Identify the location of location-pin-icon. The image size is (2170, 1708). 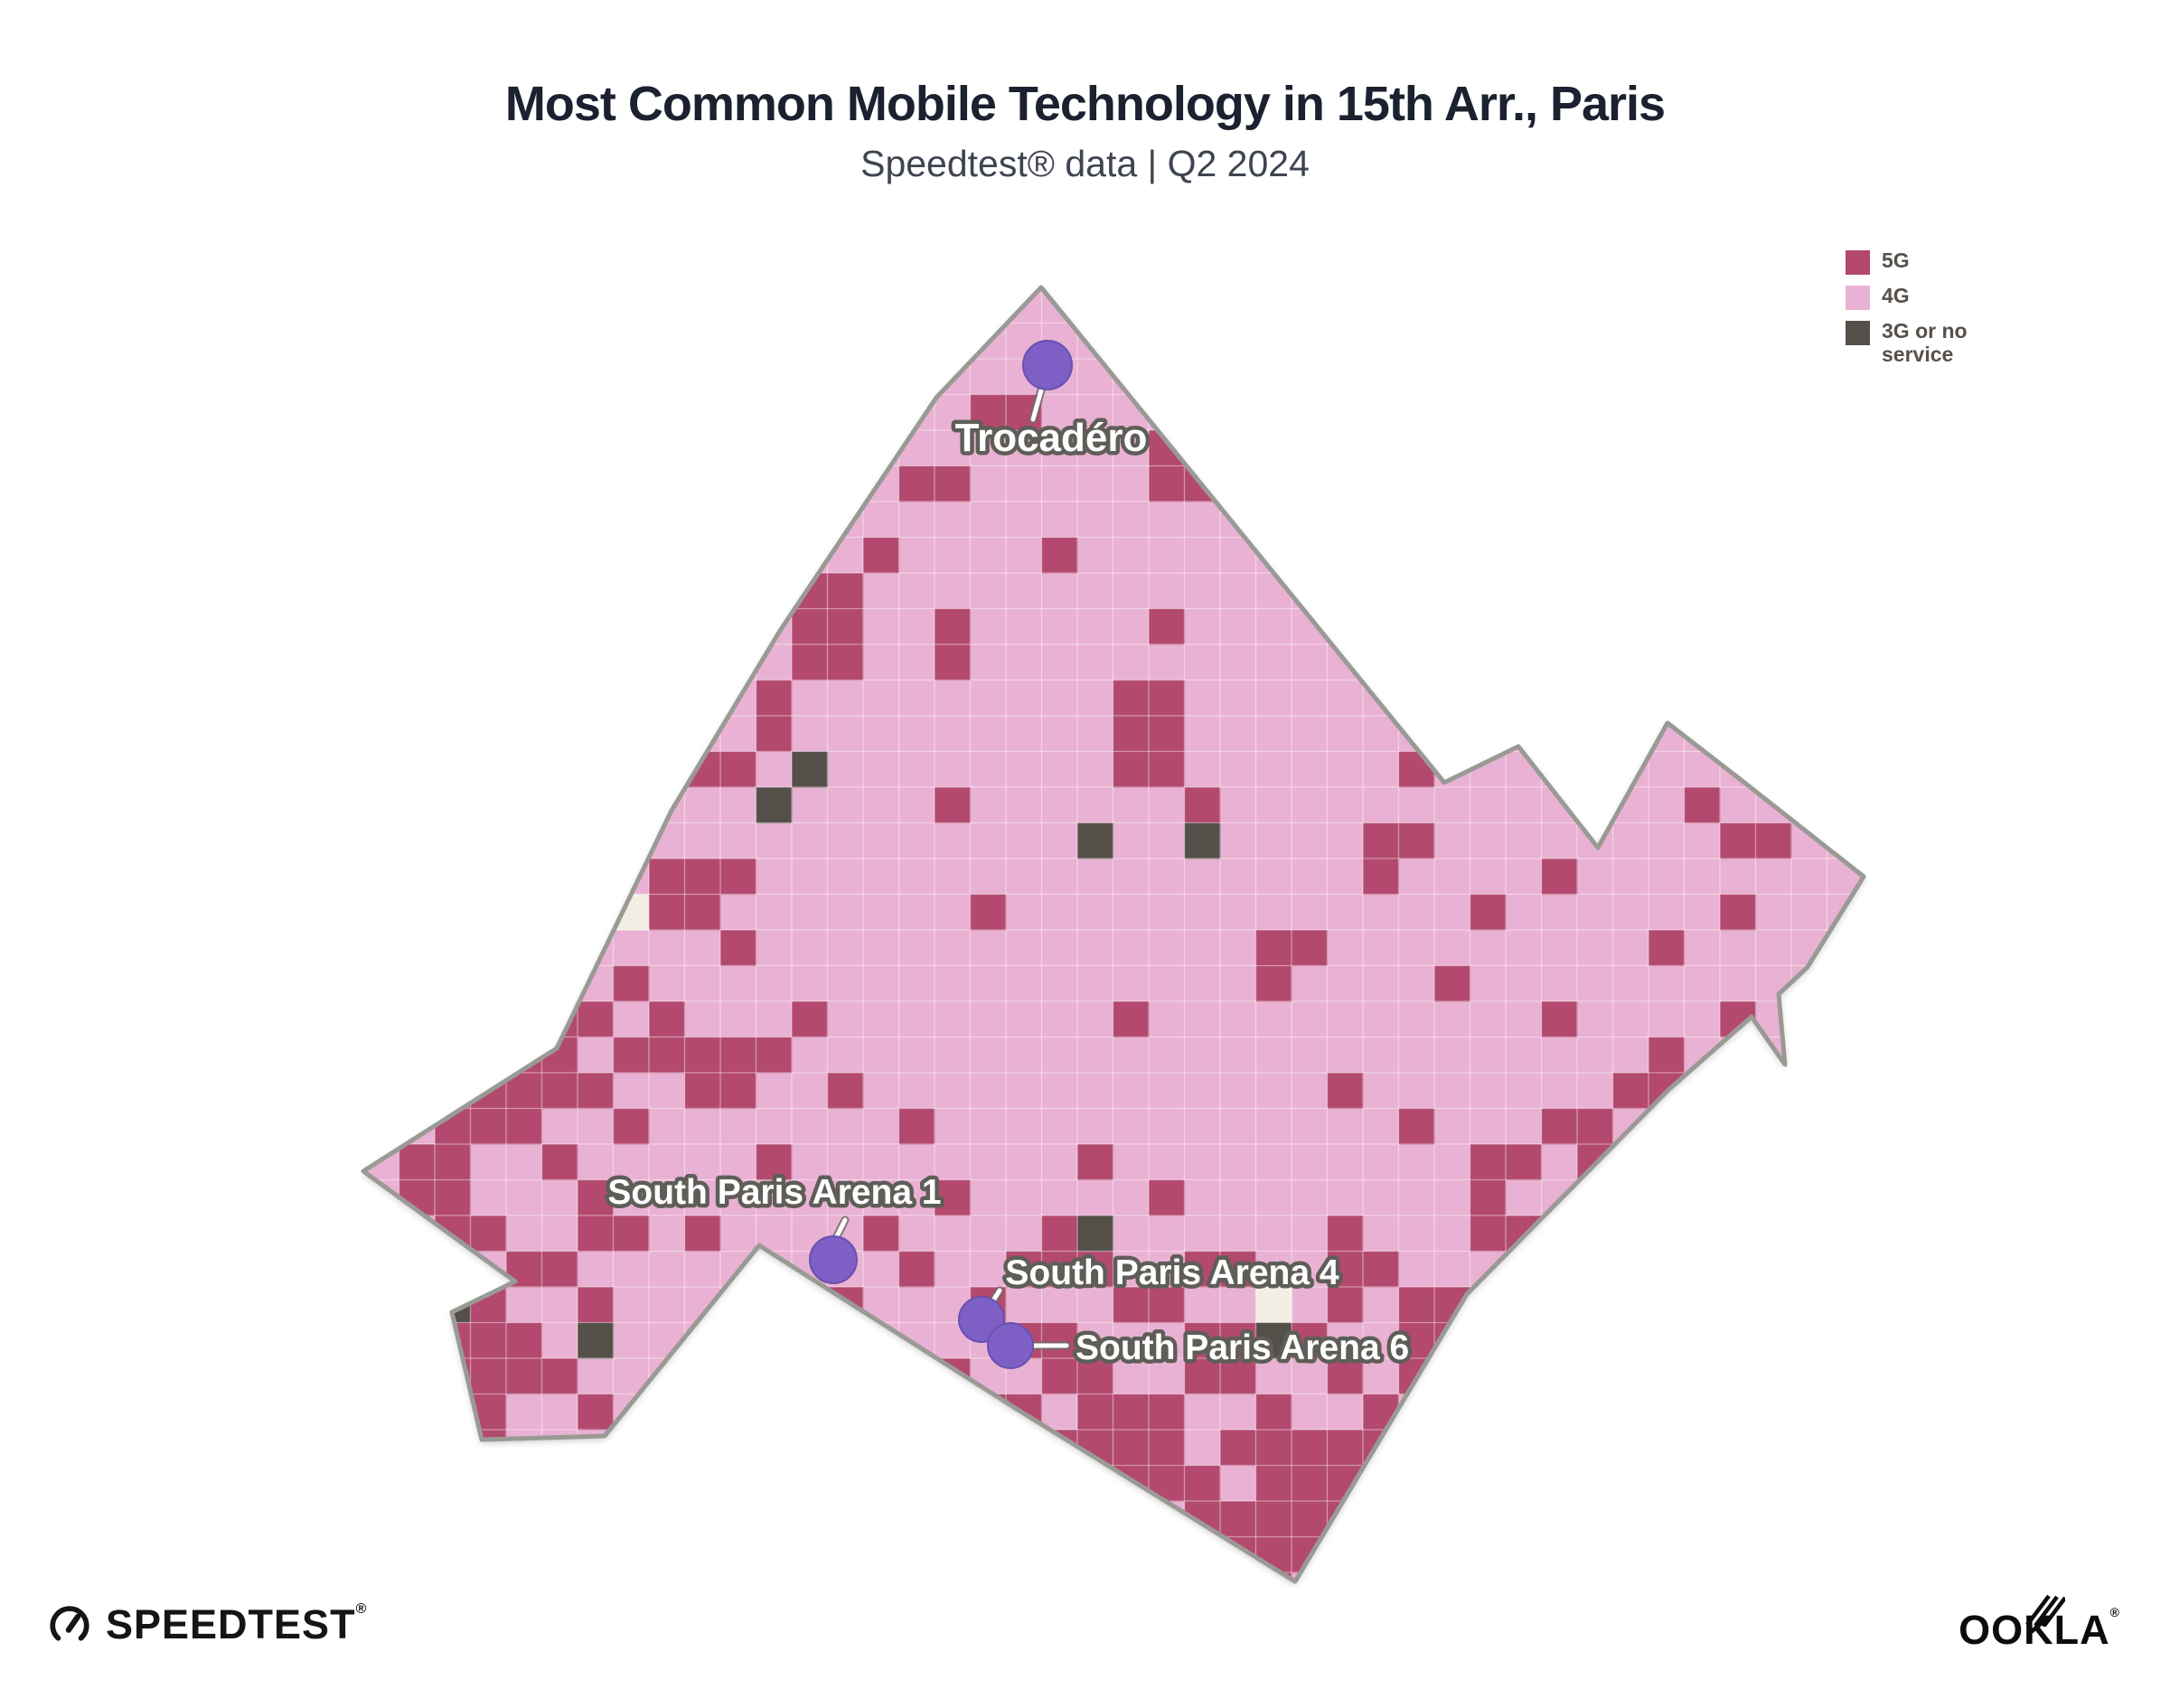
(1010, 1345).